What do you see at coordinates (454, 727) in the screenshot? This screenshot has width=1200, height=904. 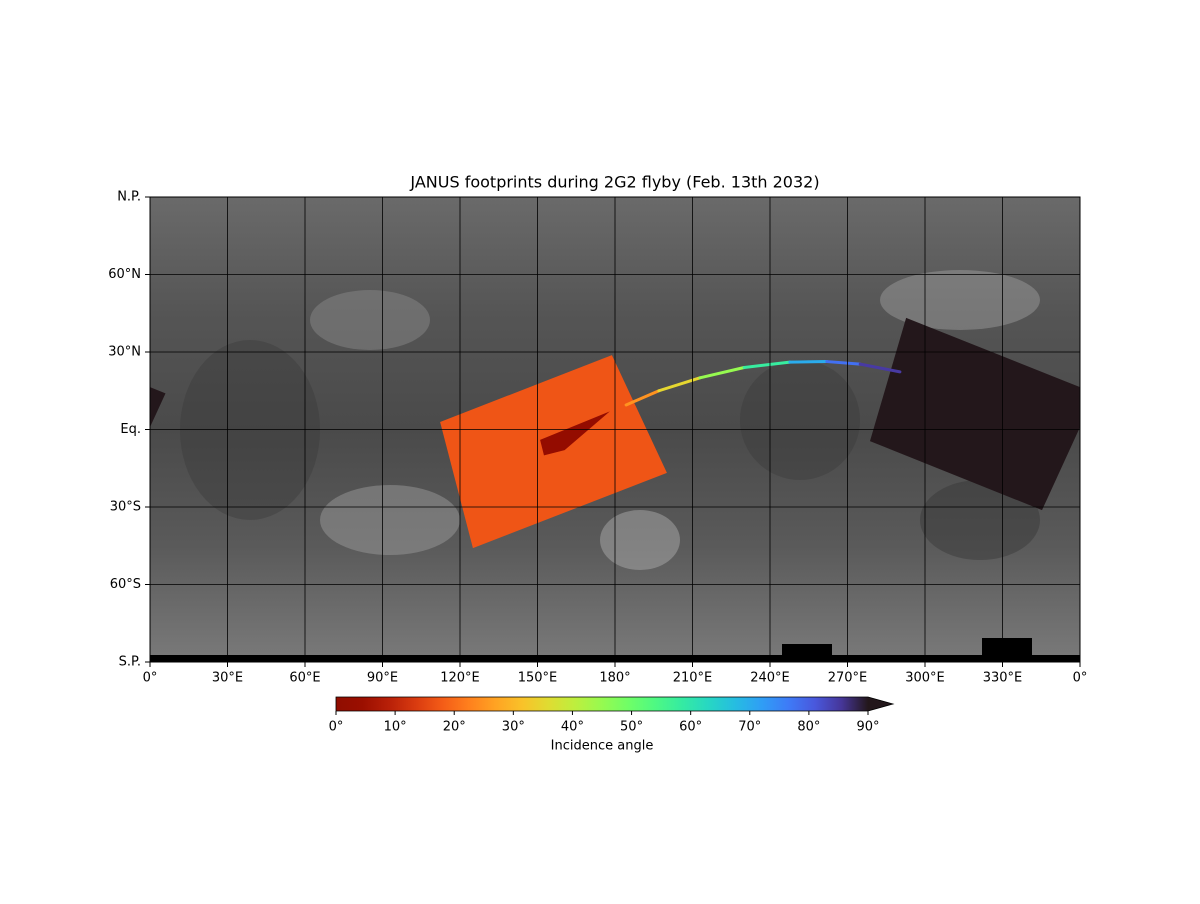 I see `colorbar-tick-label: 20°` at bounding box center [454, 727].